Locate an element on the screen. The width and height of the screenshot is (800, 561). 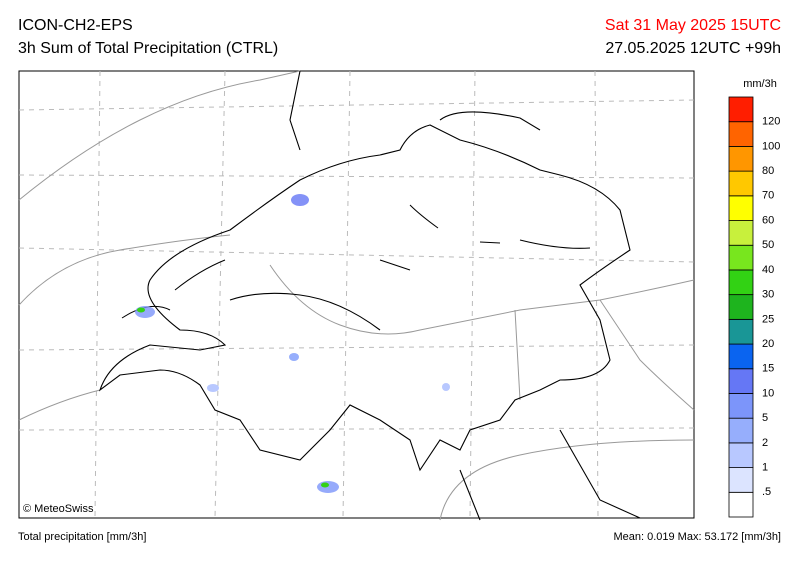
legend-label: 50 is located at coordinates (768, 245).